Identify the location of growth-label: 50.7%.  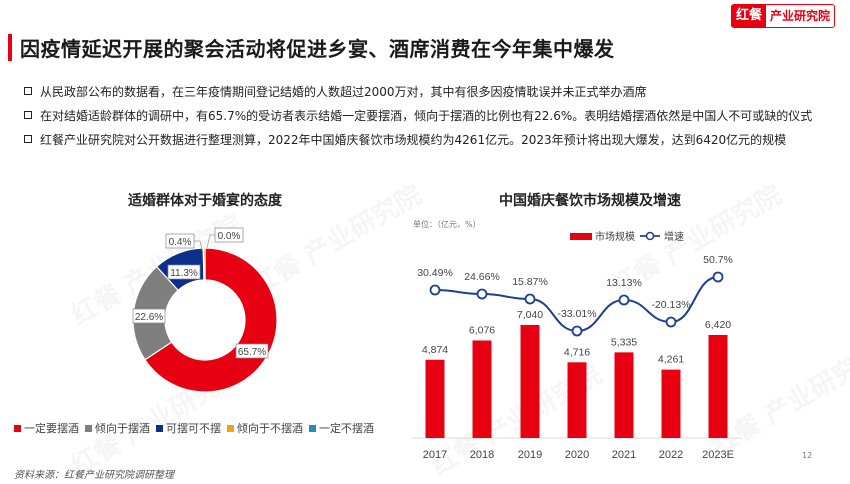
(718, 260).